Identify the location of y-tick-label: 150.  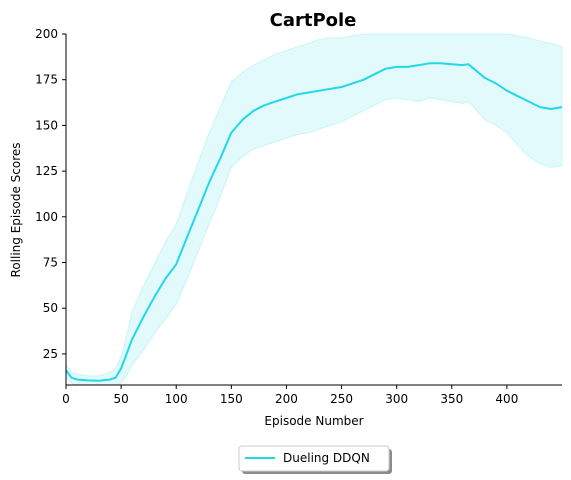
(46, 125).